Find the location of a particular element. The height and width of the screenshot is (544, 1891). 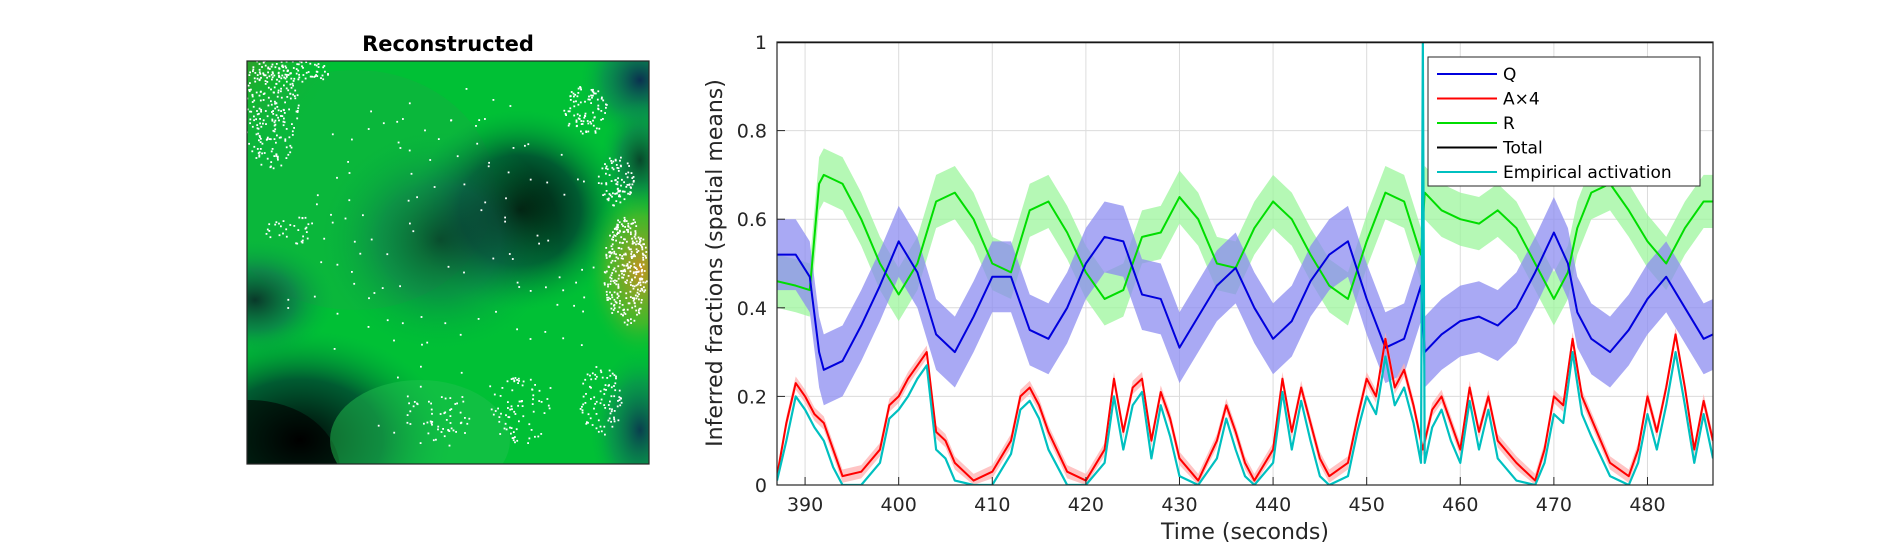

map-title: Reconstructed is located at coordinates (448, 44).